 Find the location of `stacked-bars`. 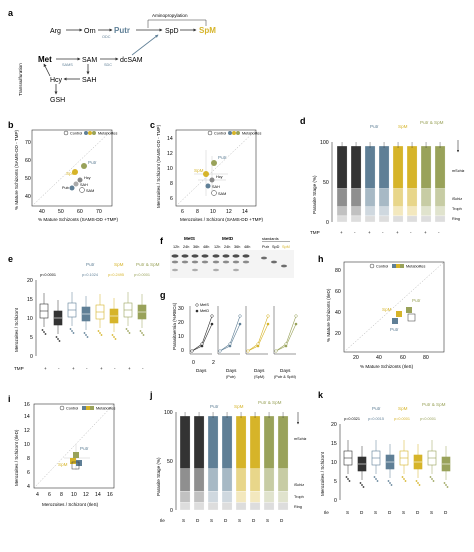

stacked-bars is located at coordinates (391, 182).